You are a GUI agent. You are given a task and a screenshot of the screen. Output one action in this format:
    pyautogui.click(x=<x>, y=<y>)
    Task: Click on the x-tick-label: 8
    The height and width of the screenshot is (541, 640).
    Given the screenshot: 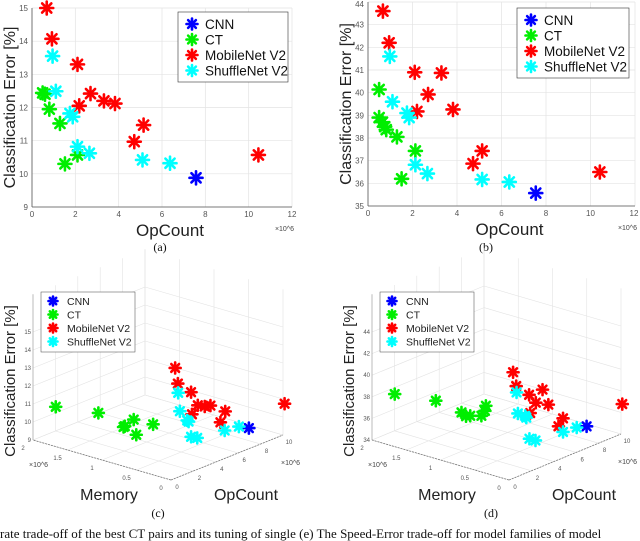 What is the action you would take?
    pyautogui.click(x=205, y=214)
    